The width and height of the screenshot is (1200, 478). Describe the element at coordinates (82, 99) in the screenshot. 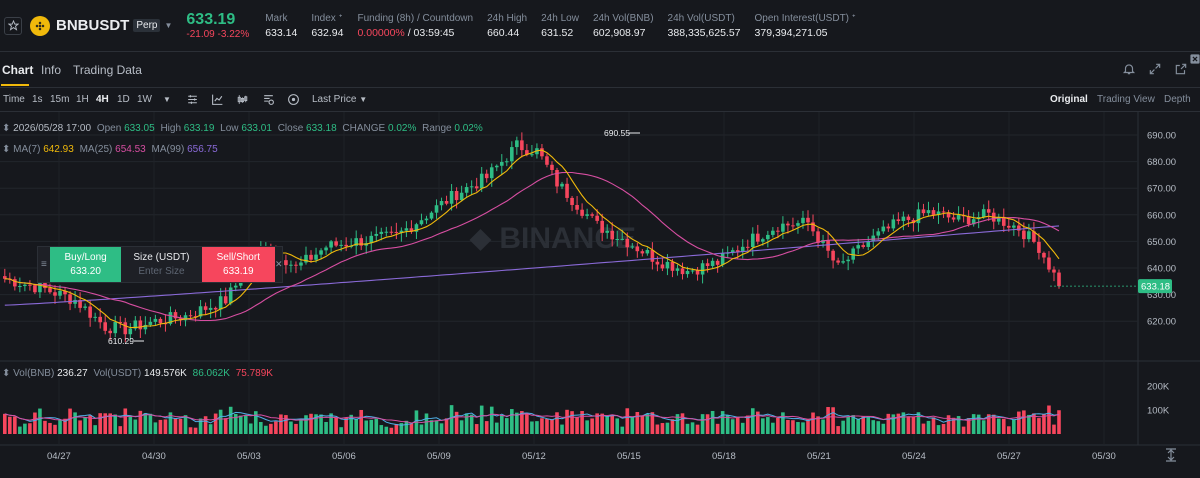

I see `interval-1h: 1H` at that location.